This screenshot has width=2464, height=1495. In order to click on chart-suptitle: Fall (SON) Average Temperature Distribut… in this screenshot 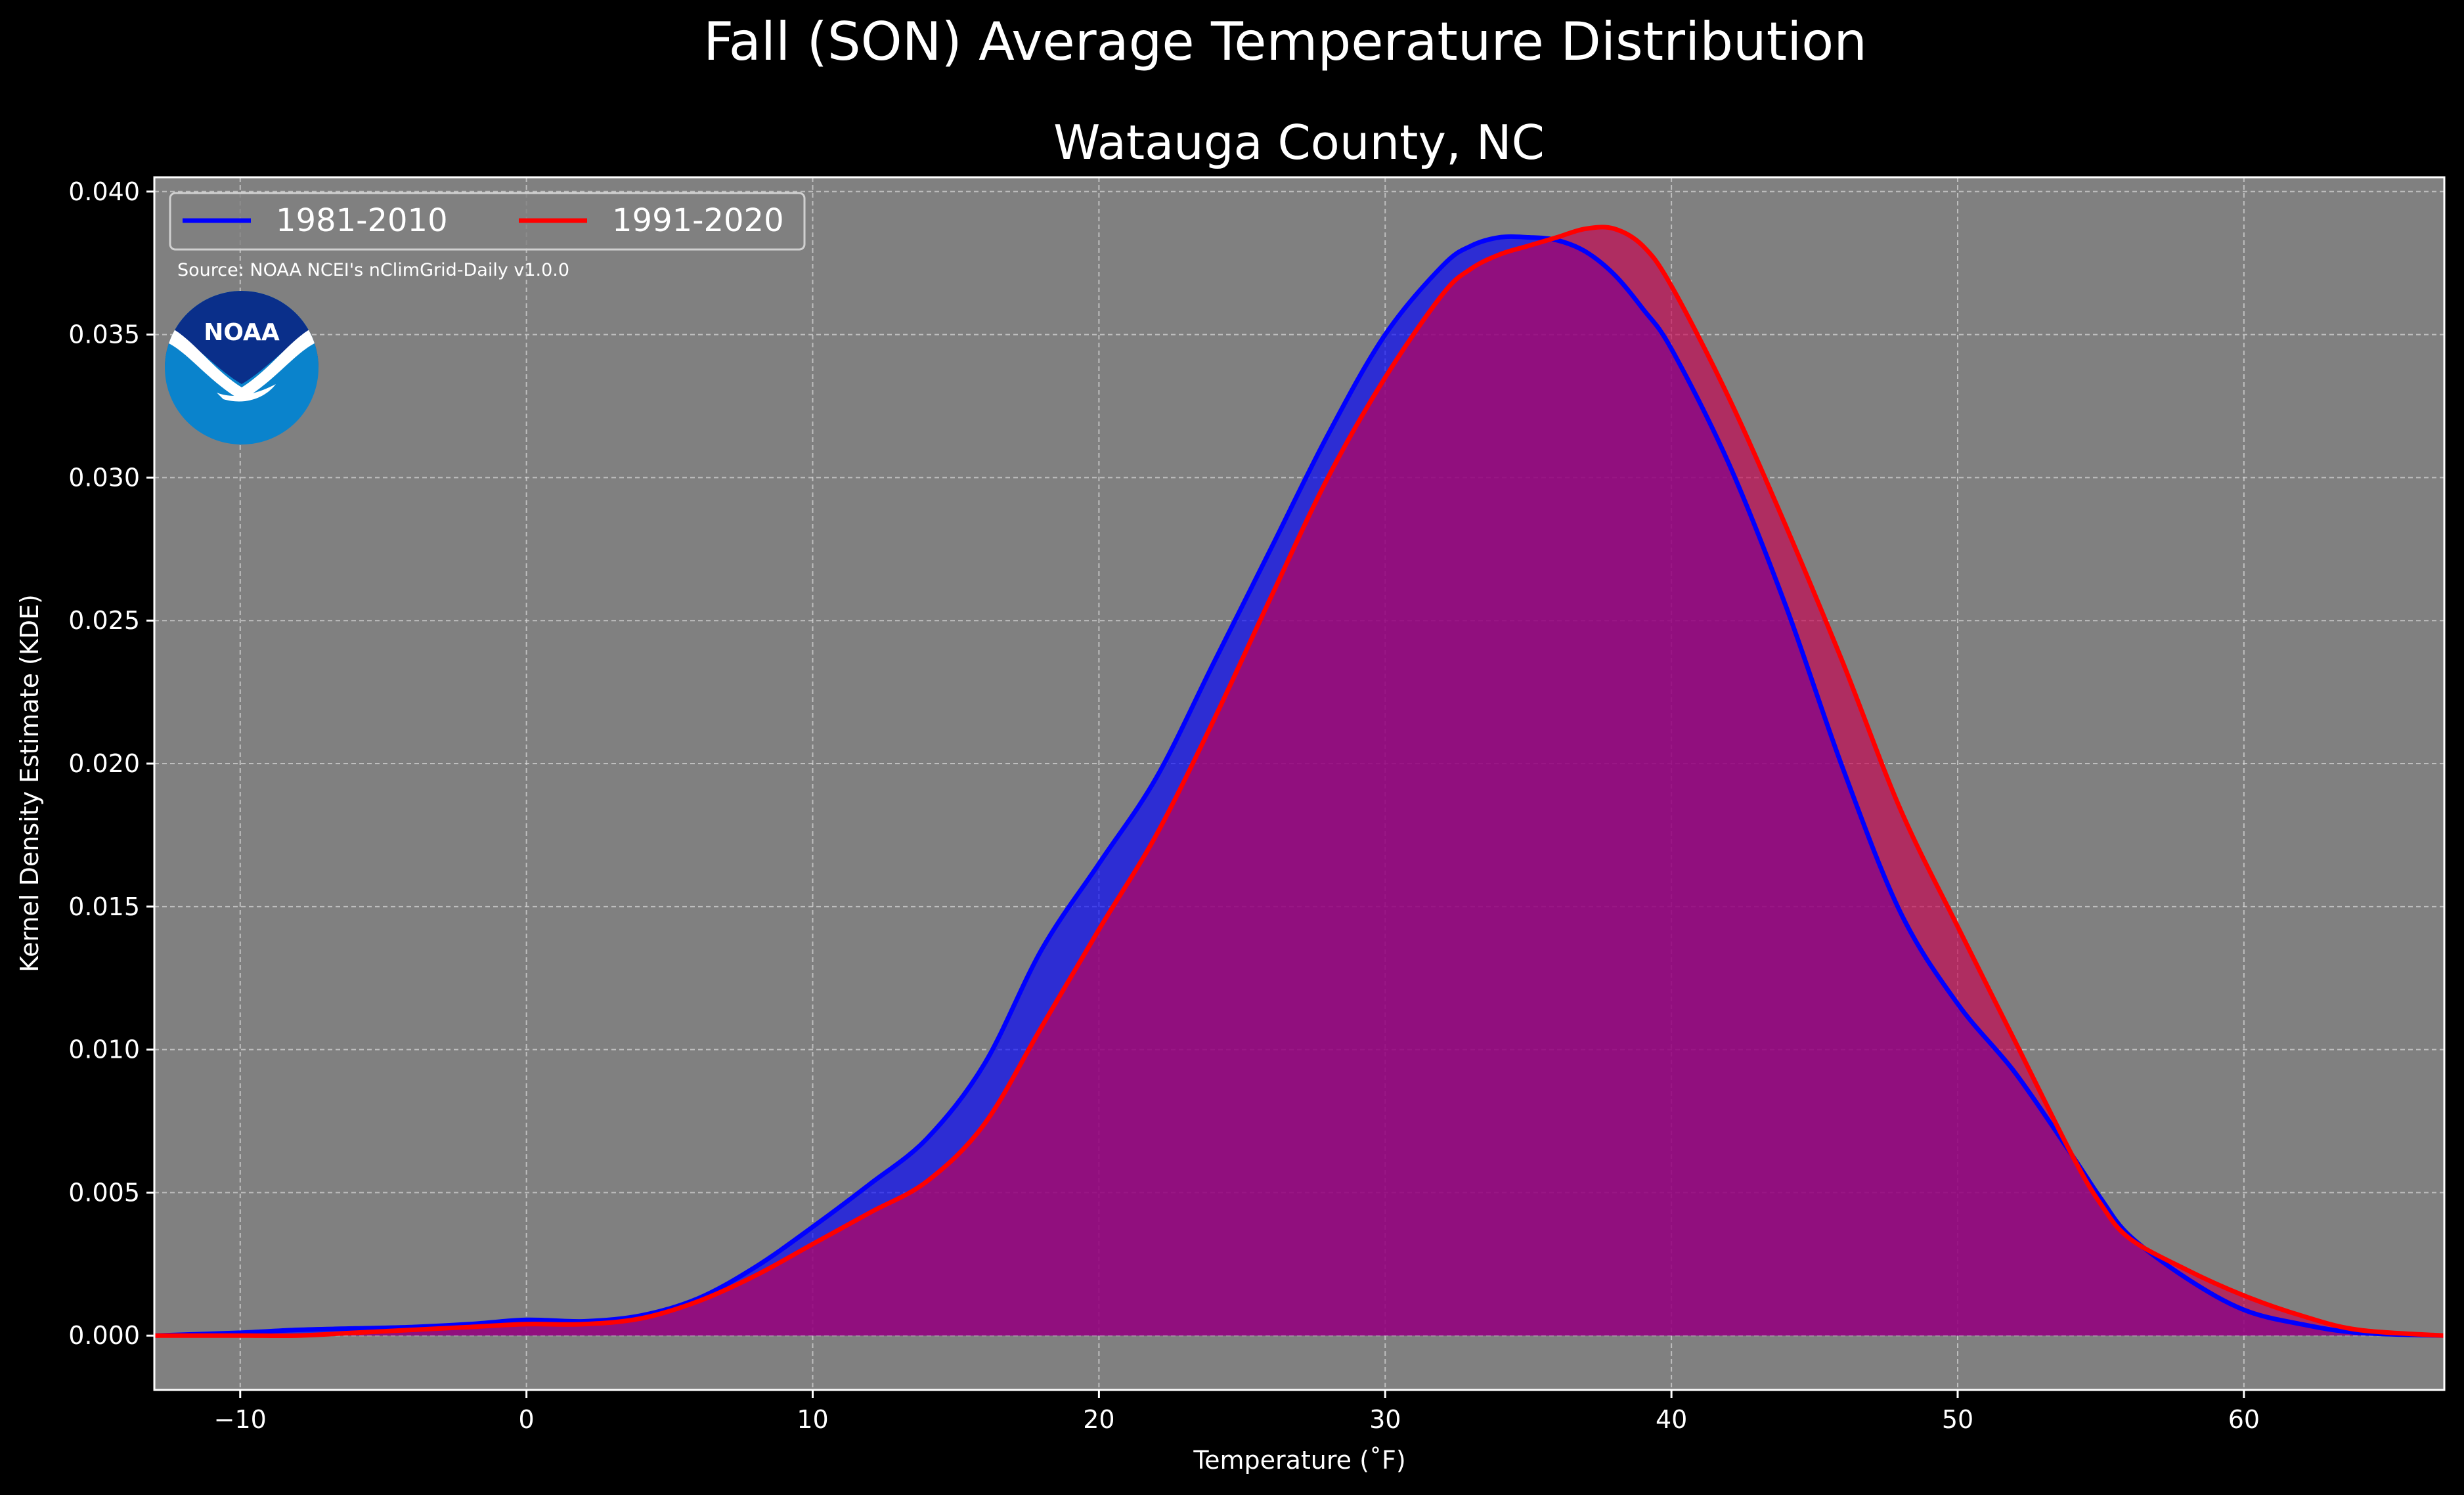, I will do `click(1285, 41)`.